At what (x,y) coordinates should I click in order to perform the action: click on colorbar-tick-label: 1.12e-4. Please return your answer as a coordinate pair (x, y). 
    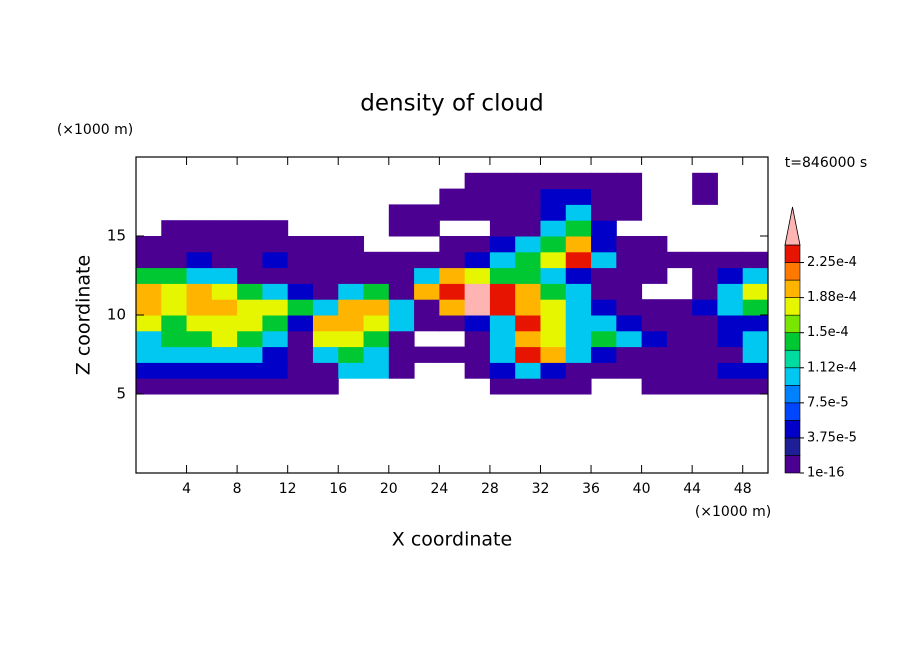
    Looking at the image, I should click on (832, 367).